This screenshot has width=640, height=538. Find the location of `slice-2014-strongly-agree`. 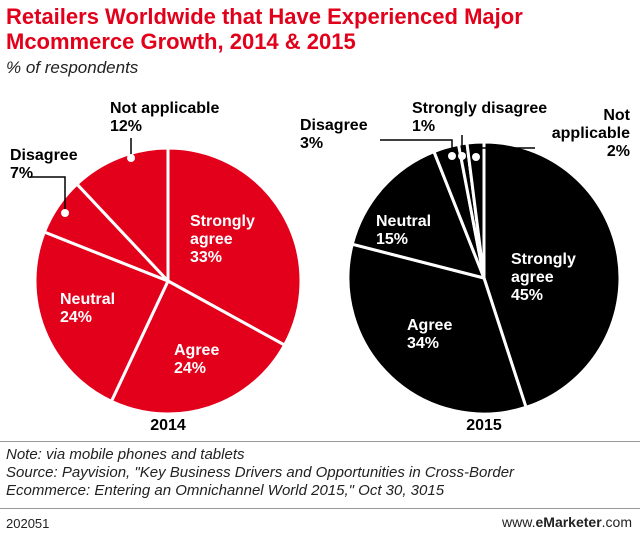

slice-2014-strongly-agree is located at coordinates (234, 246).